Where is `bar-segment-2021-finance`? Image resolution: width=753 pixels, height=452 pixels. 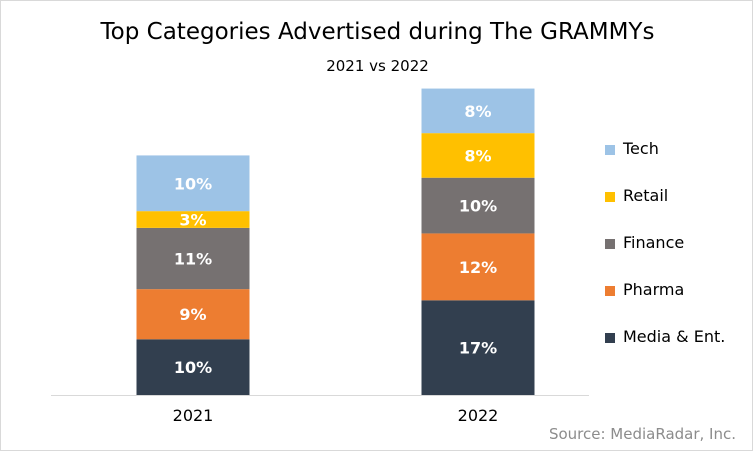 bar-segment-2021-finance is located at coordinates (193, 258).